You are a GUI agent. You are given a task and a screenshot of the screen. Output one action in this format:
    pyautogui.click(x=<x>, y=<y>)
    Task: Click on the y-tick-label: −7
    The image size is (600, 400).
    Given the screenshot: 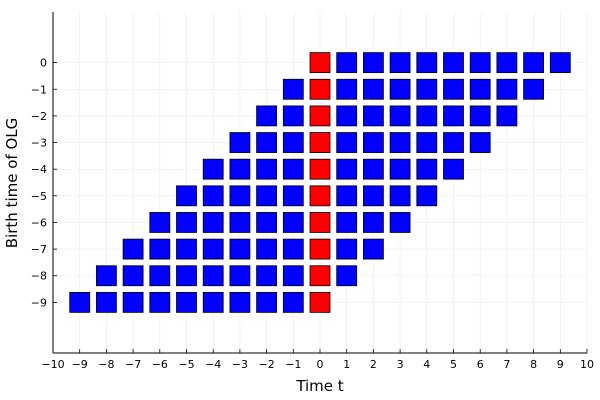 What is the action you would take?
    pyautogui.click(x=39, y=249)
    